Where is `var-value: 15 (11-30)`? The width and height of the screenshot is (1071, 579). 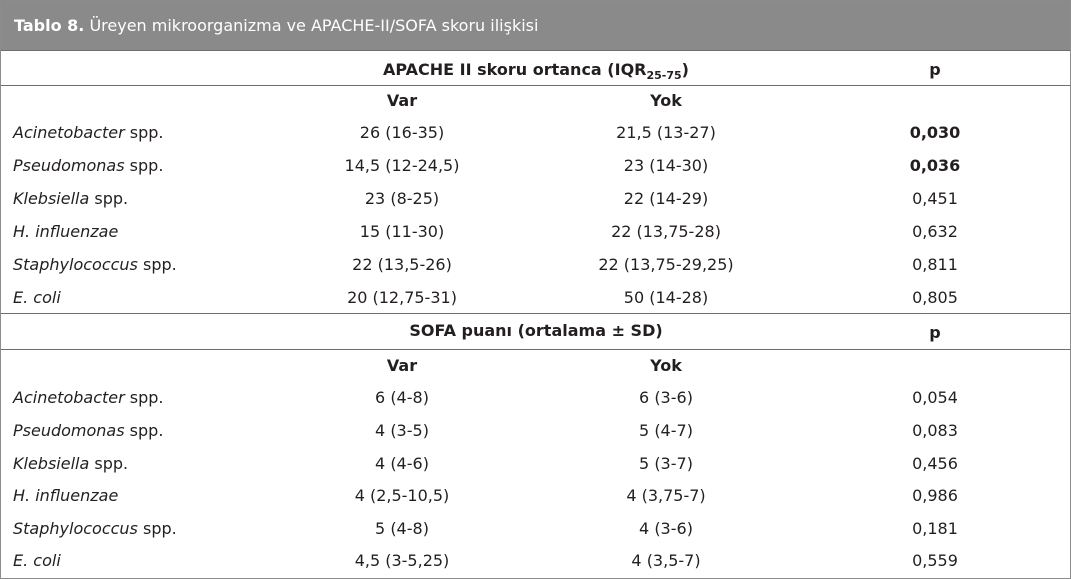 var-value: 15 (11-30) is located at coordinates (402, 231).